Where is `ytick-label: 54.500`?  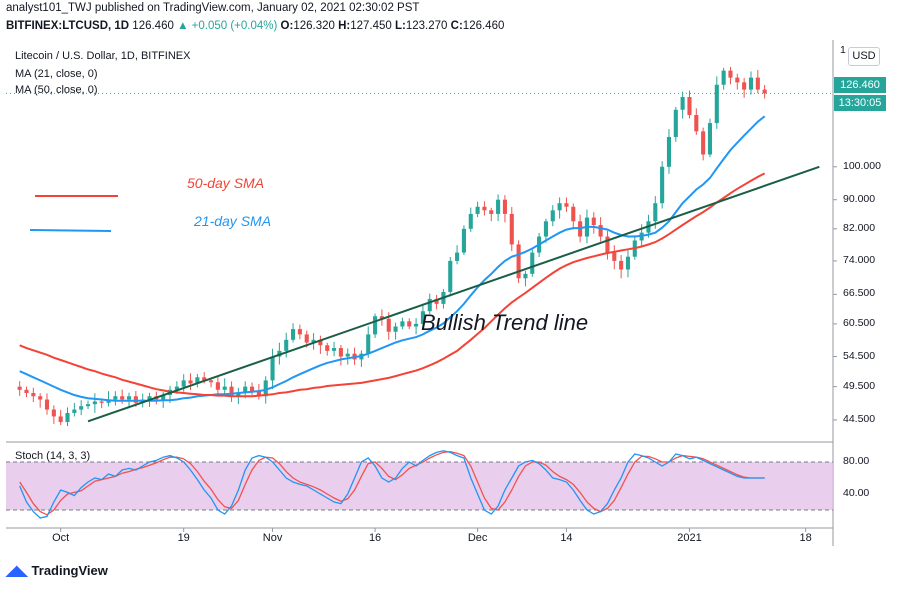
ytick-label: 54.500 is located at coordinates (859, 355).